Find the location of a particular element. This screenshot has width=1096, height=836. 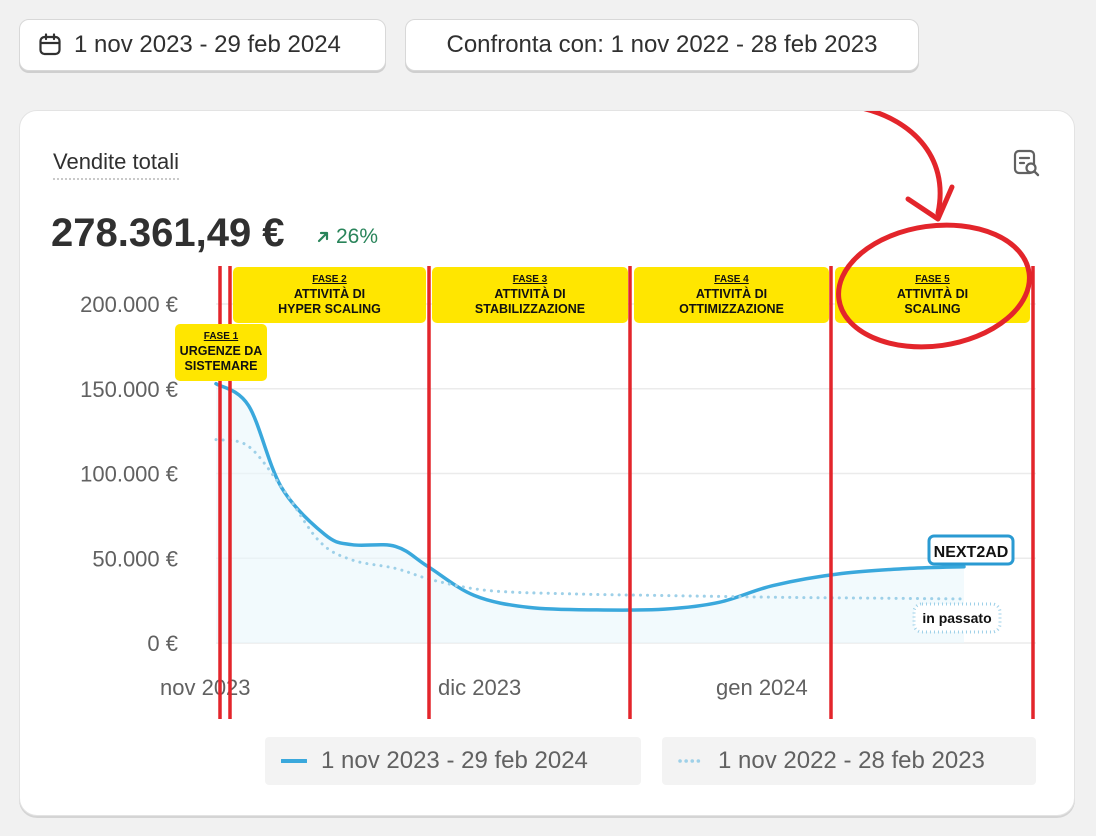

badge-text: NEXT2AD is located at coordinates (971, 552).